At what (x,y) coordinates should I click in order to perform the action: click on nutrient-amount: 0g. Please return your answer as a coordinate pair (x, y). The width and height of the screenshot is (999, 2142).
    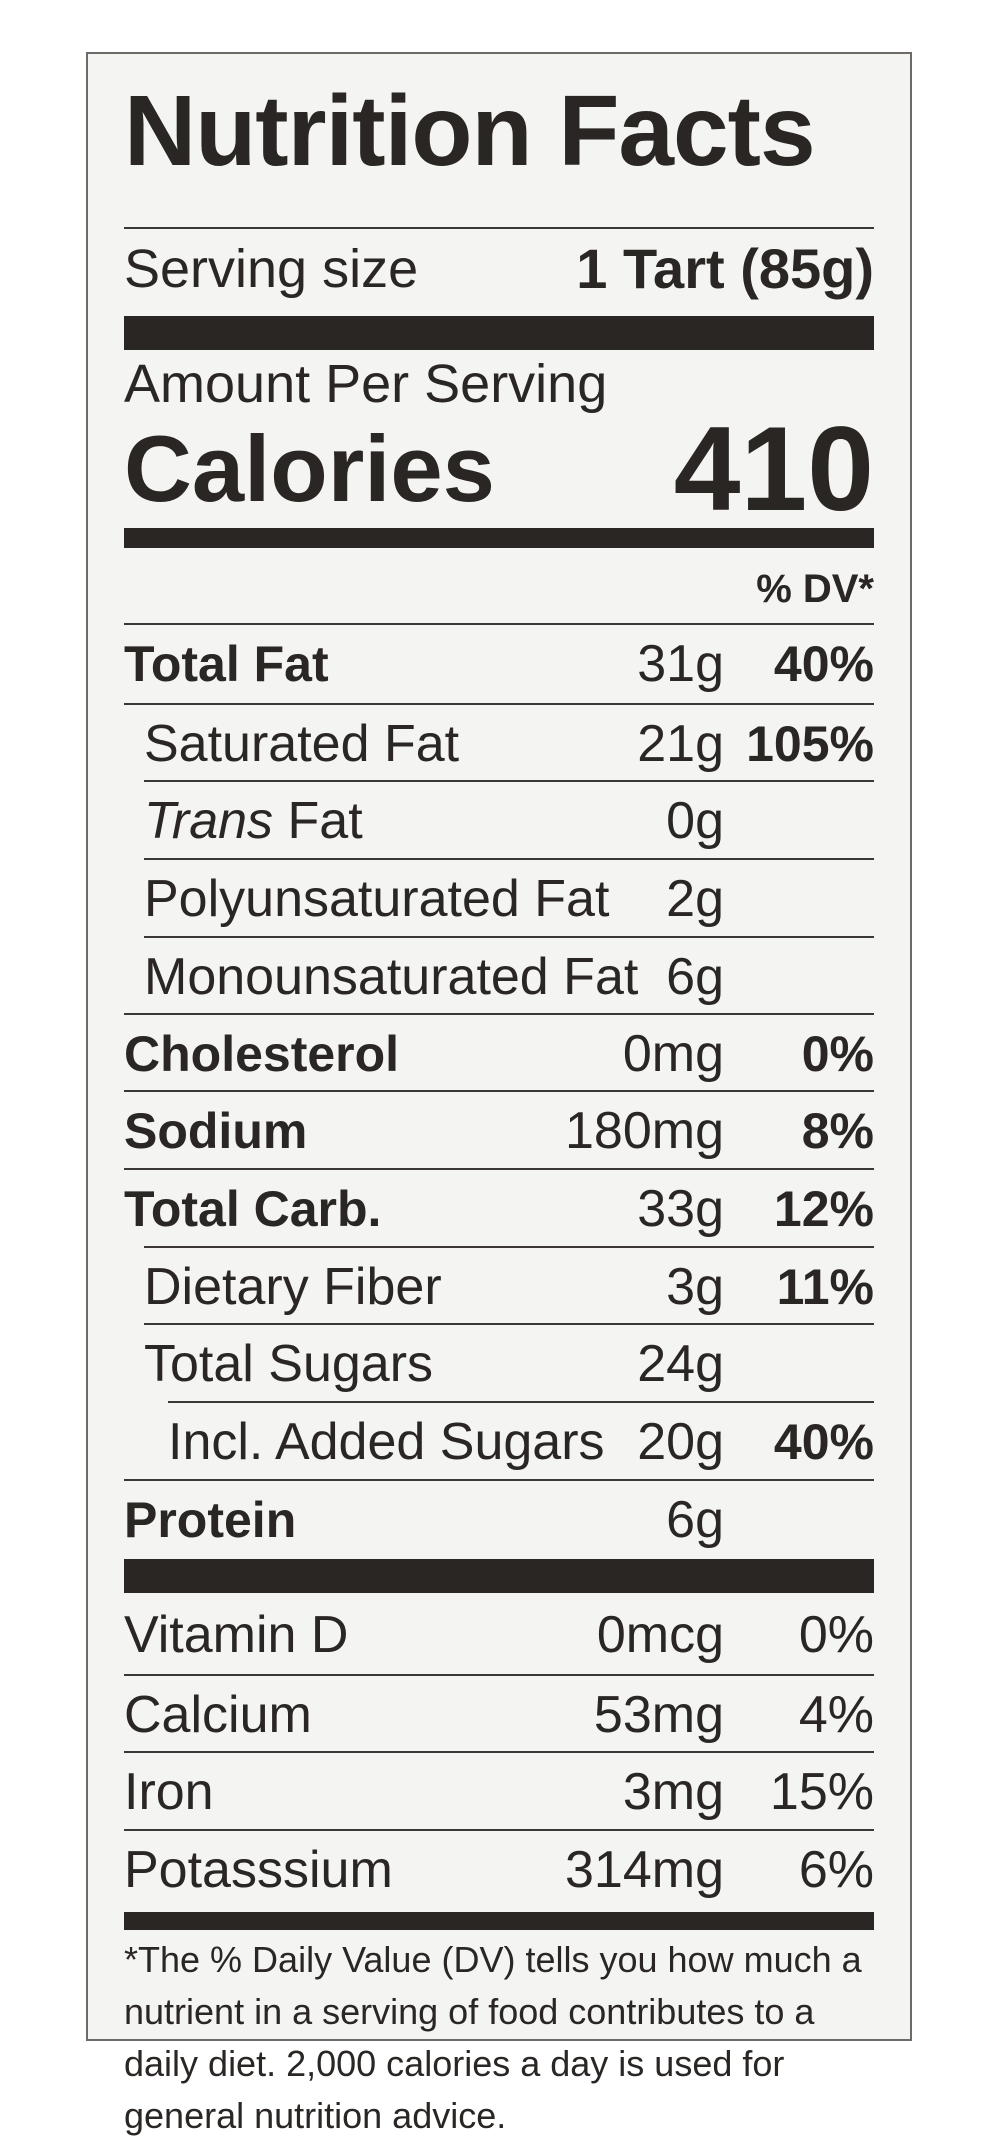
    Looking at the image, I should click on (695, 821).